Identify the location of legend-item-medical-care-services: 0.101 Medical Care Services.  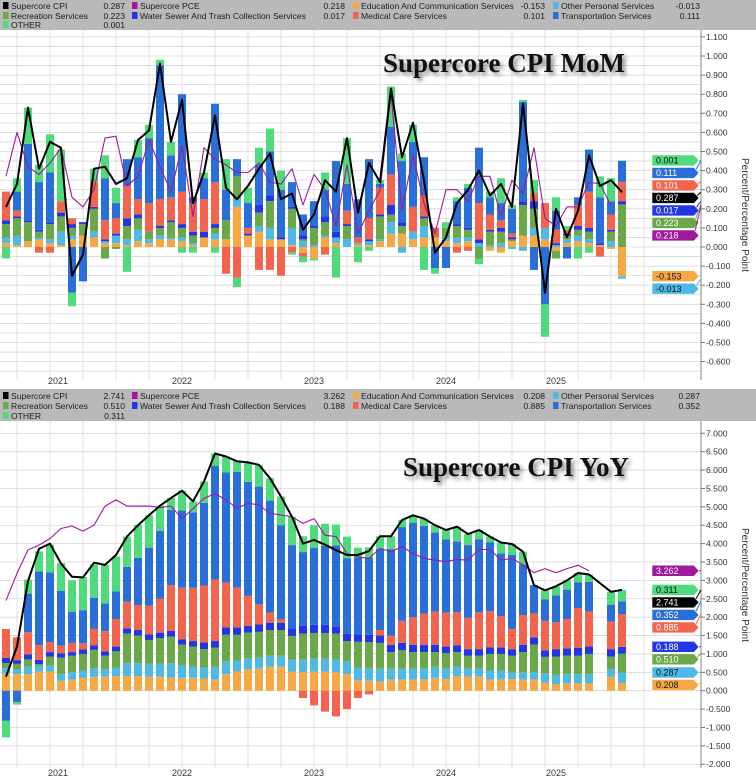
(449, 16).